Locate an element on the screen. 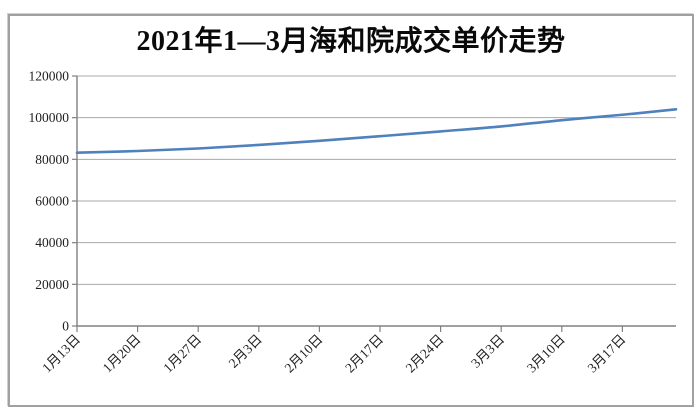  x-axis-label: 2月10日 is located at coordinates (304, 354).